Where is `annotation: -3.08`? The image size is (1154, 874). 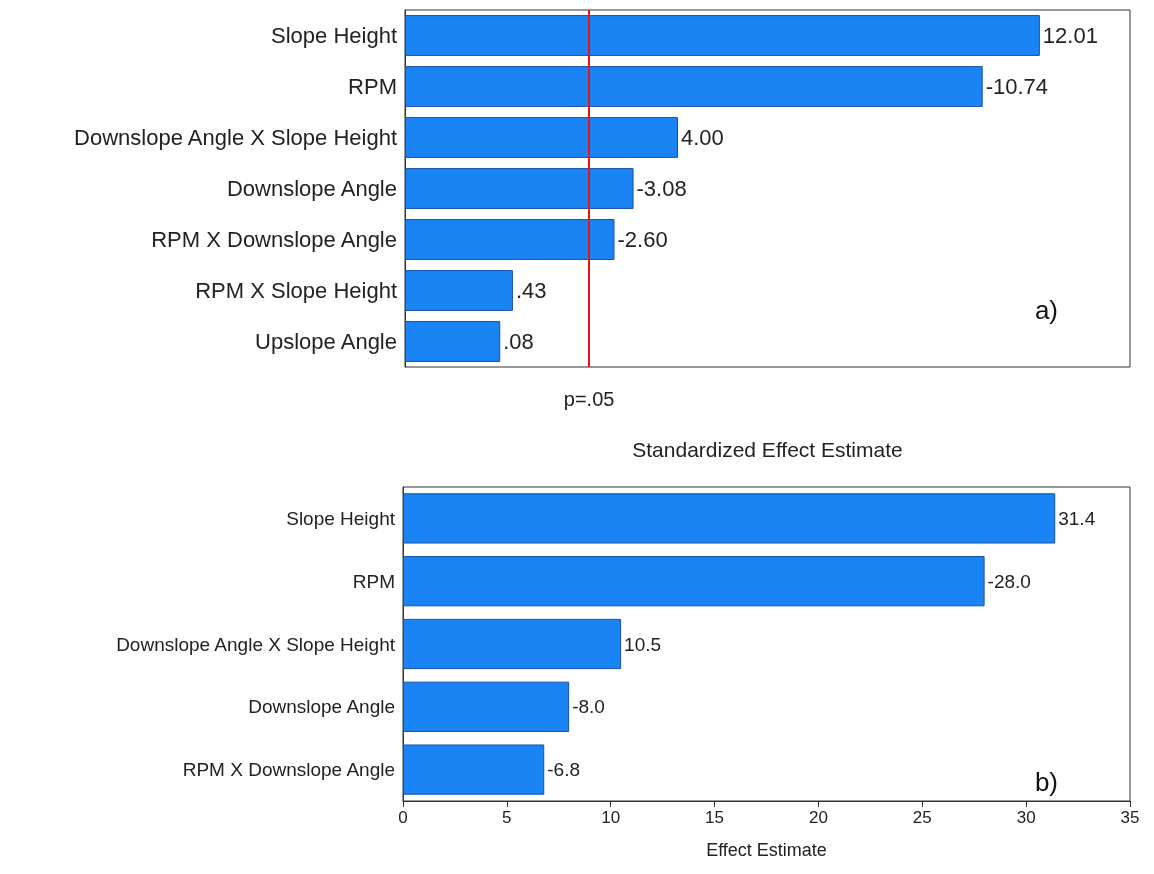 annotation: -3.08 is located at coordinates (661, 188).